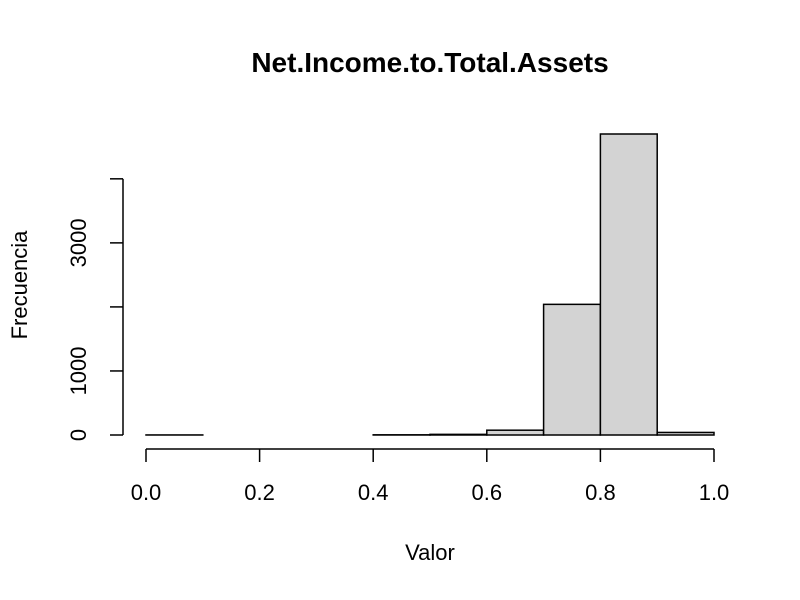 The height and width of the screenshot is (600, 800). Describe the element at coordinates (430, 476) in the screenshot. I see `x-axis: 0.0 0.2 0.4 0.6 0.8 1.0` at that location.